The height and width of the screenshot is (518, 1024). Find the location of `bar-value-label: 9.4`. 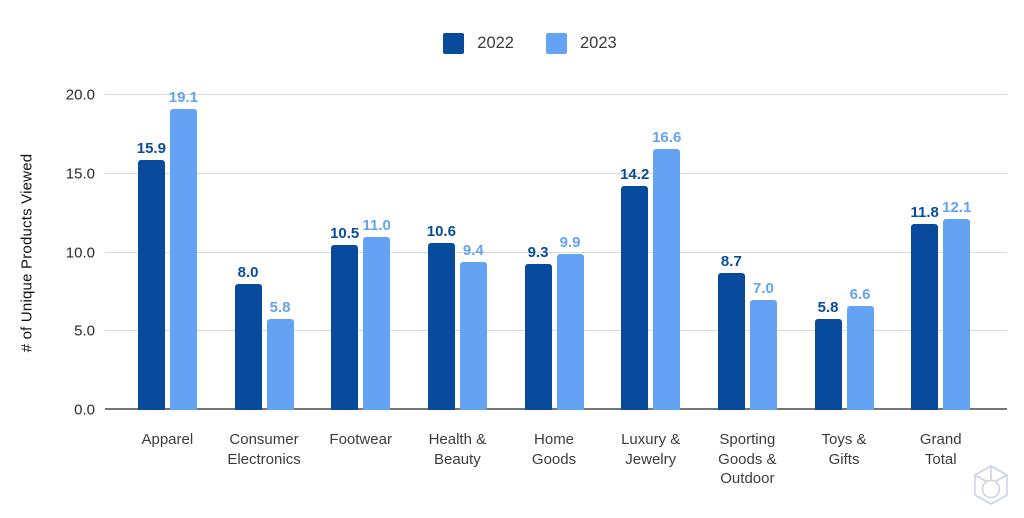

bar-value-label: 9.4 is located at coordinates (473, 250).